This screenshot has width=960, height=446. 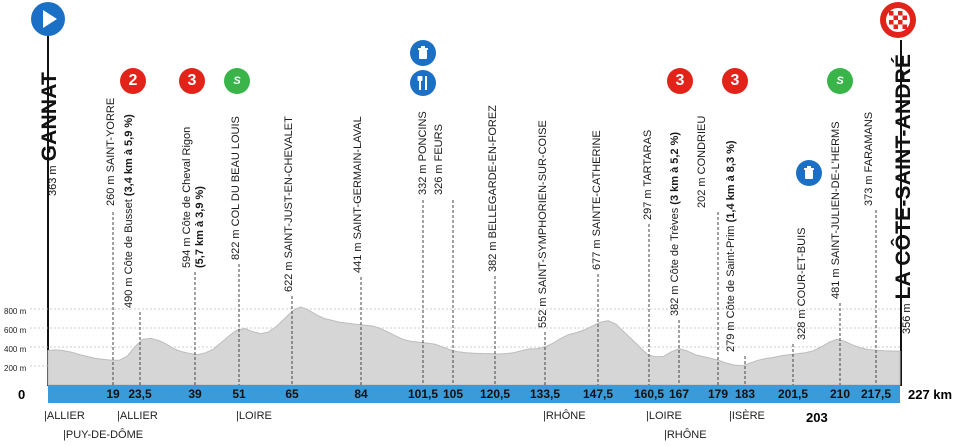 What do you see at coordinates (474, 394) in the screenshot?
I see `distance-band` at bounding box center [474, 394].